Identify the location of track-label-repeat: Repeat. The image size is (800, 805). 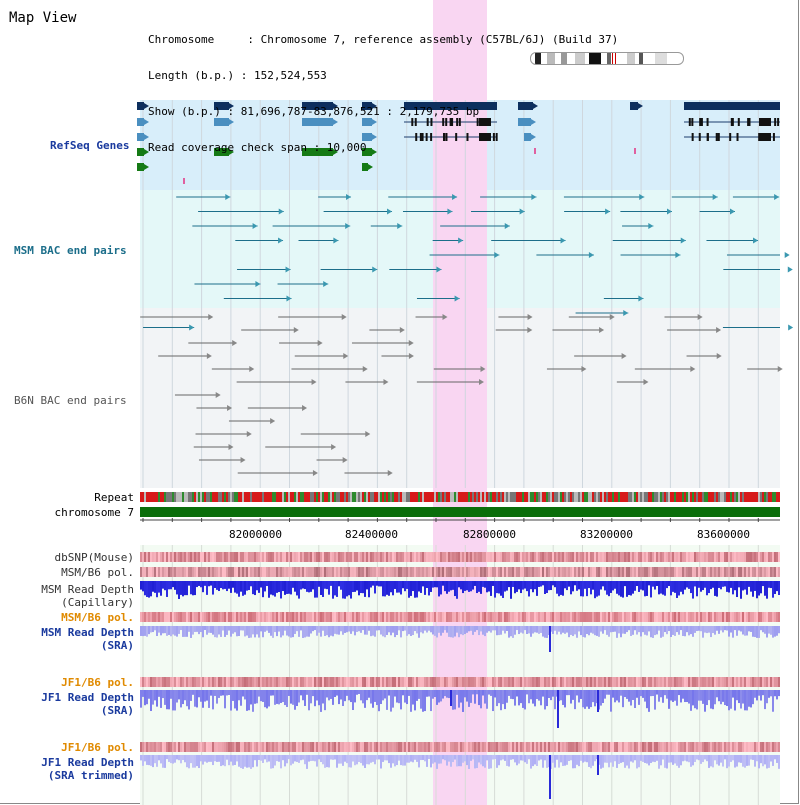
(114, 497).